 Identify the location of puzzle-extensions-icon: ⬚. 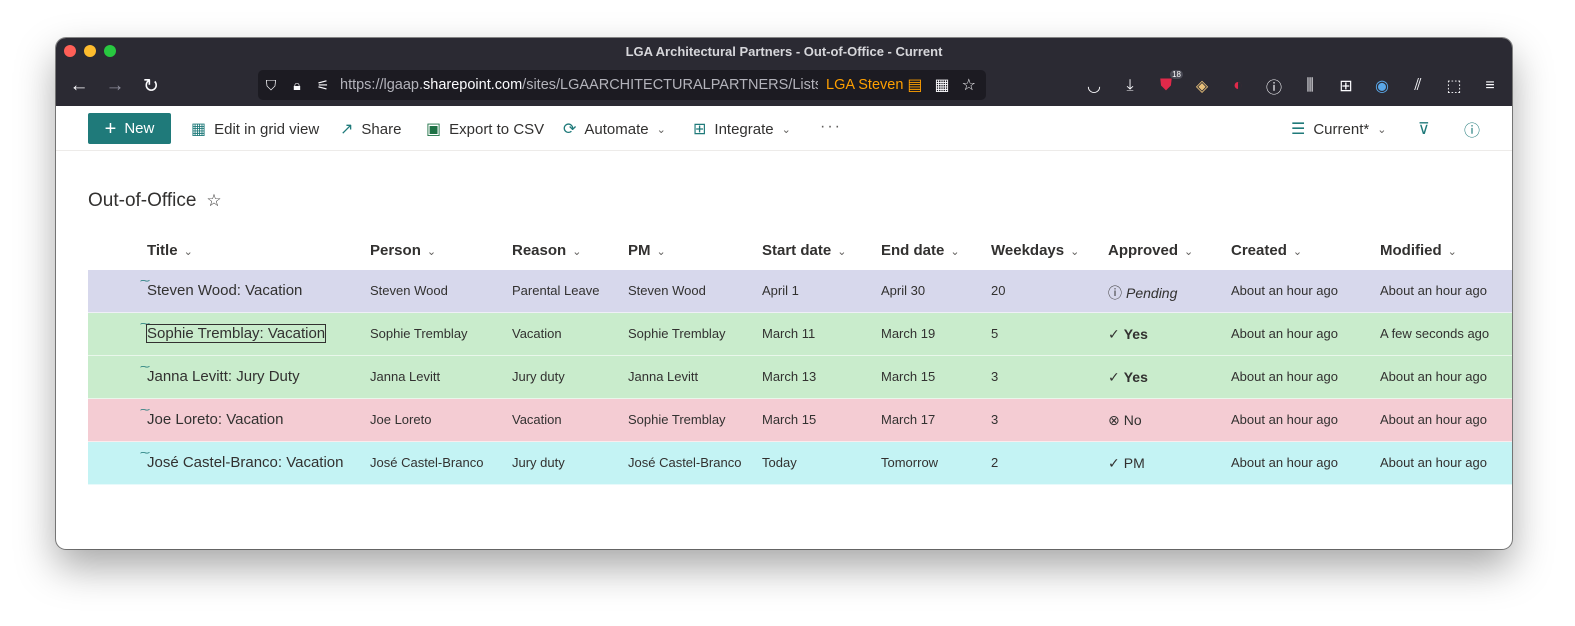
(1454, 86).